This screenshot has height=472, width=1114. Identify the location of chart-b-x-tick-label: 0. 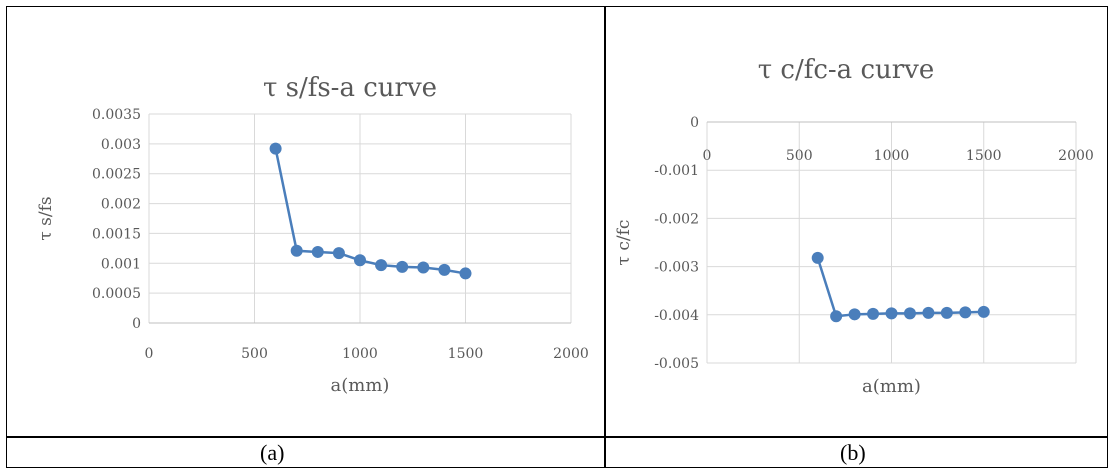
(707, 156).